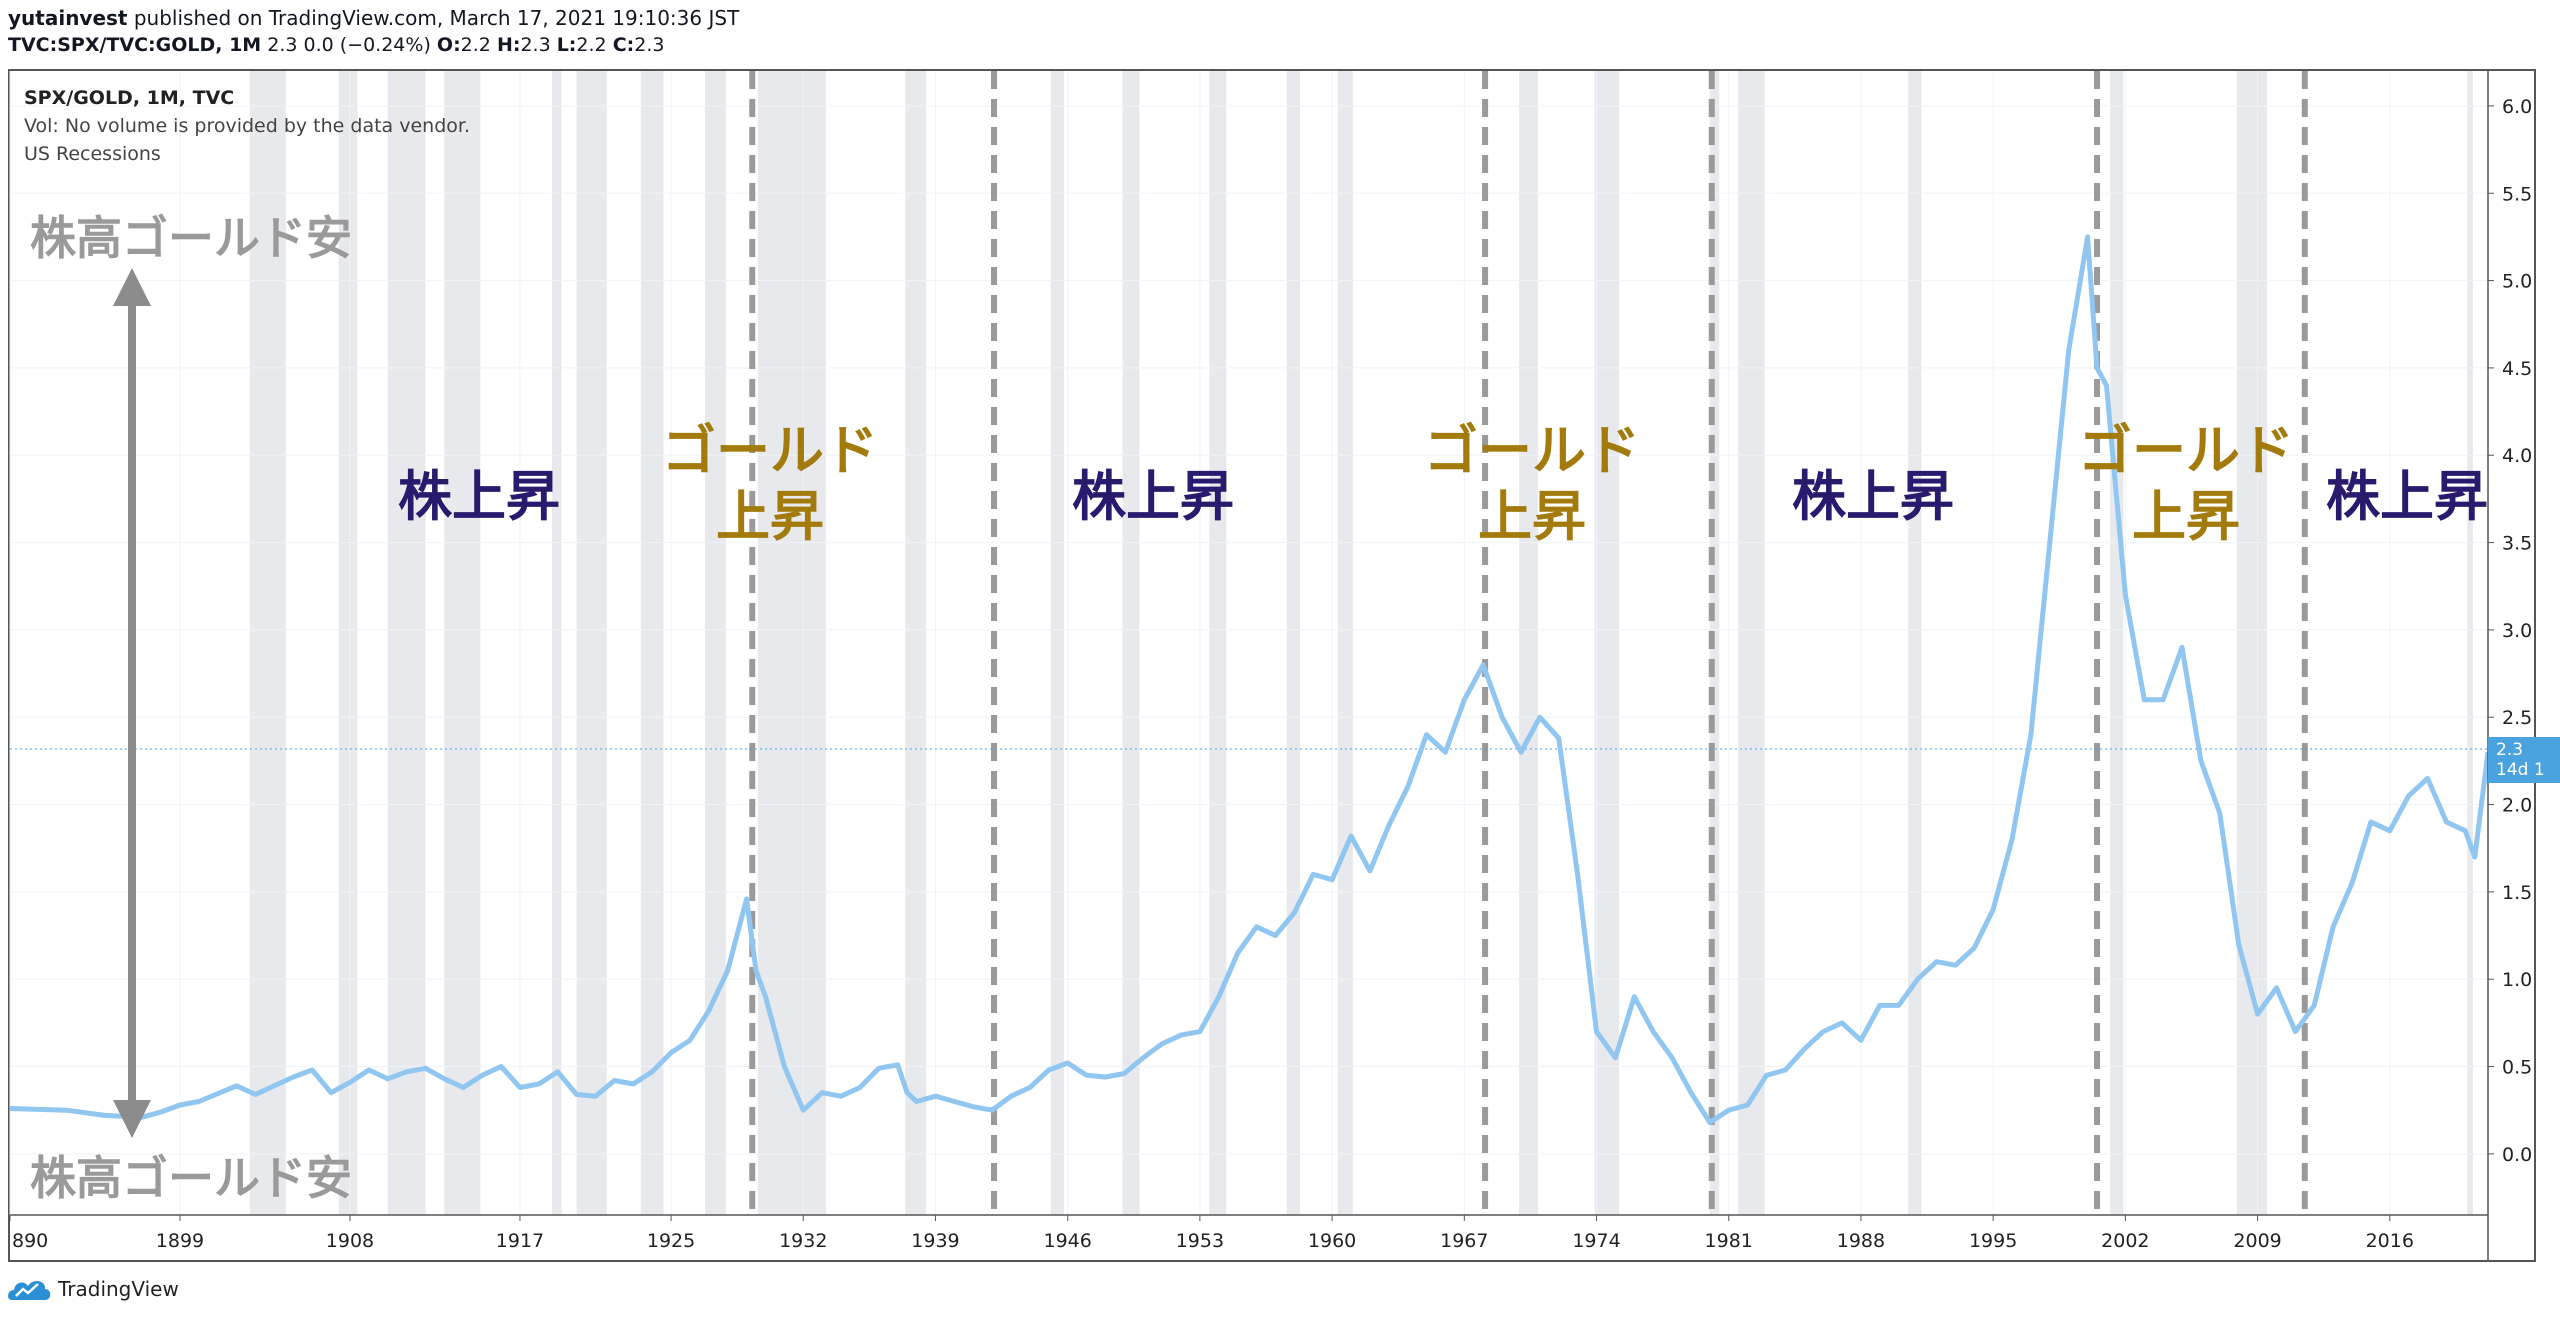 The image size is (2560, 1320). What do you see at coordinates (448, 45) in the screenshot?
I see `open-label: O:` at bounding box center [448, 45].